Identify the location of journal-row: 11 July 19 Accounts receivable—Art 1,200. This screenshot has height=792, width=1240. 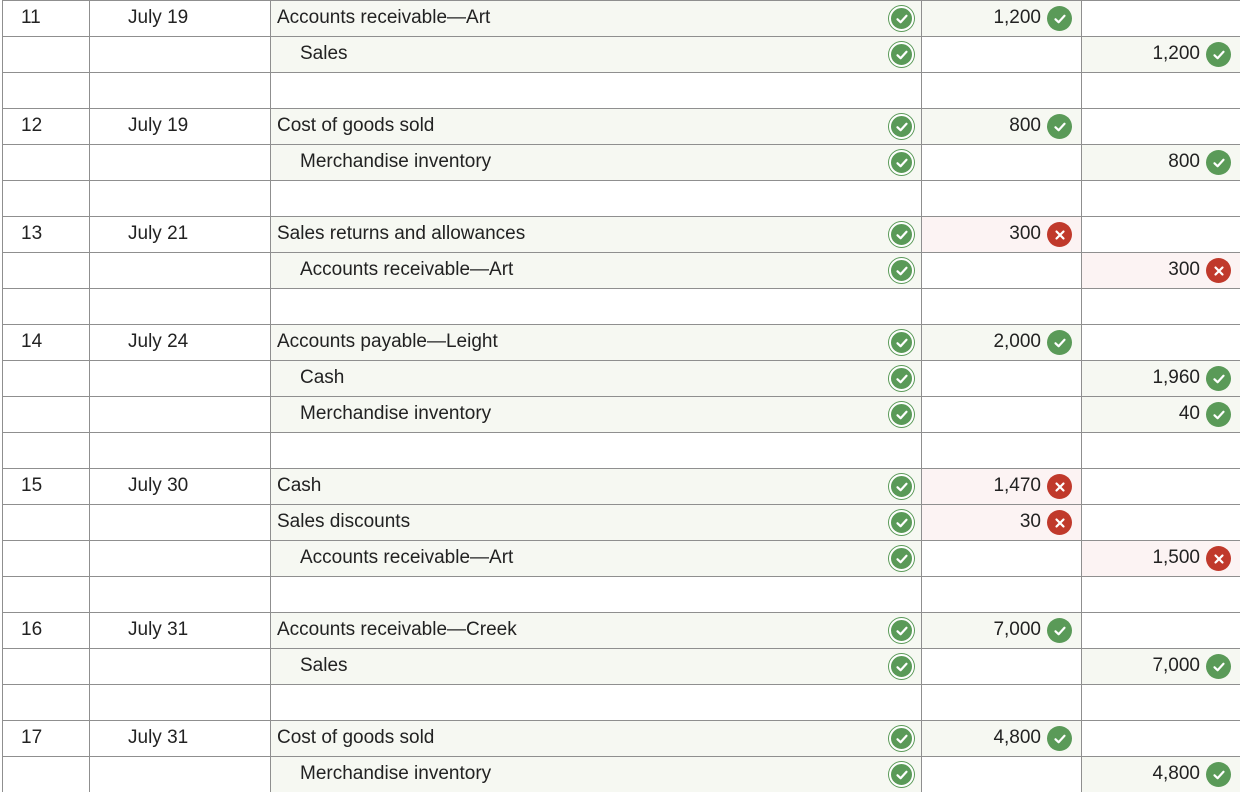
(620, 18).